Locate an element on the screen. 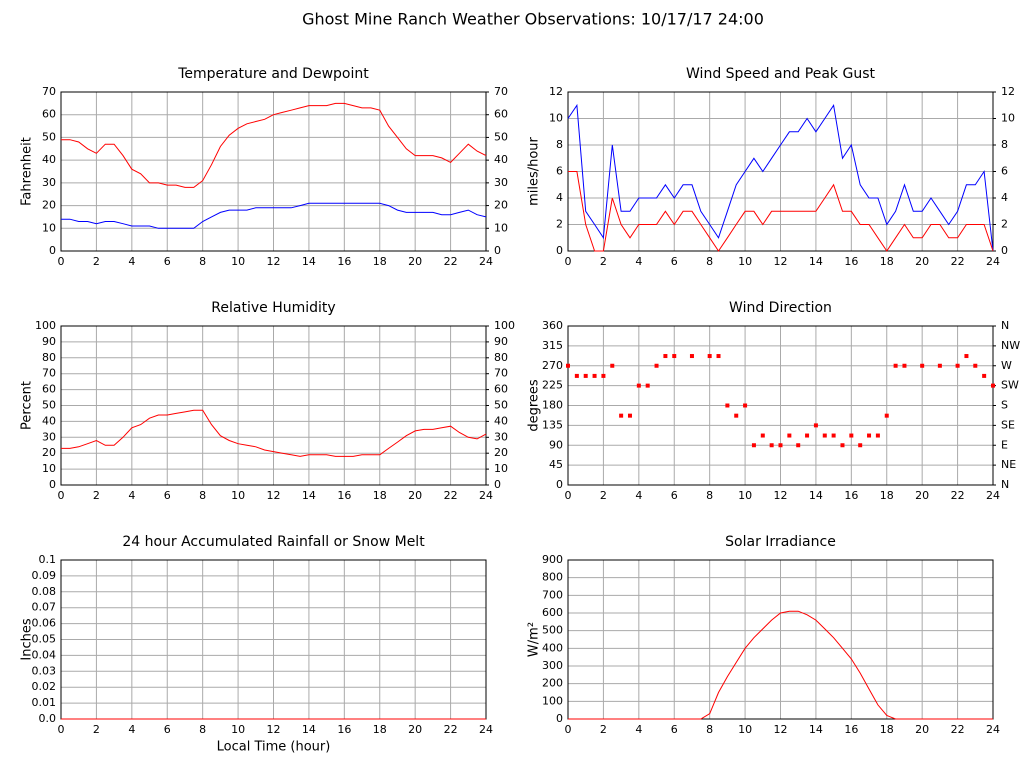  y2-tick-label: NW is located at coordinates (1010, 345).